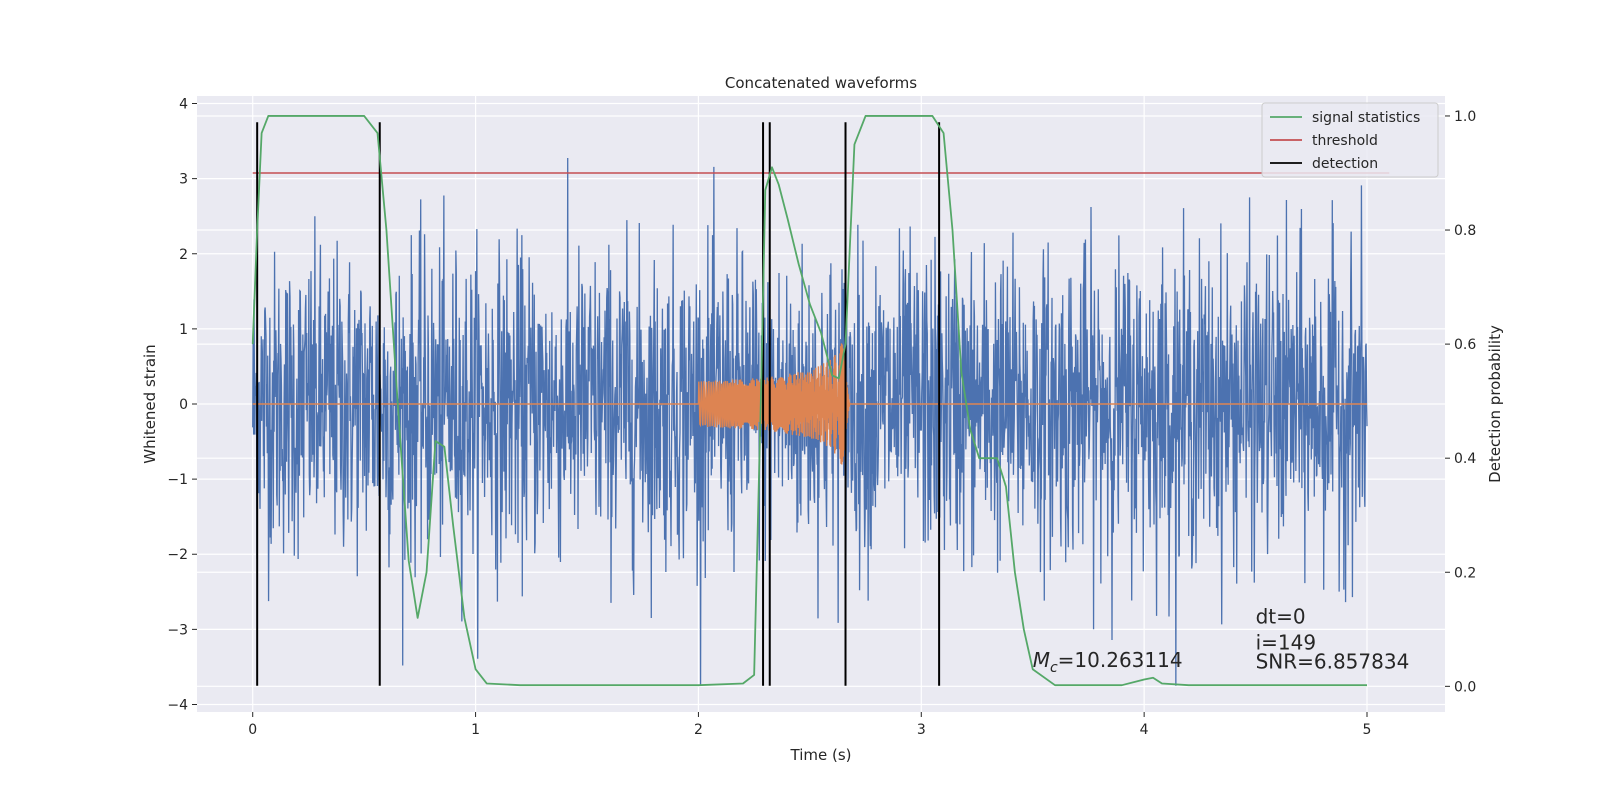 This screenshot has width=1600, height=800. What do you see at coordinates (183, 180) in the screenshot?
I see `y-tick-label: 3` at bounding box center [183, 180].